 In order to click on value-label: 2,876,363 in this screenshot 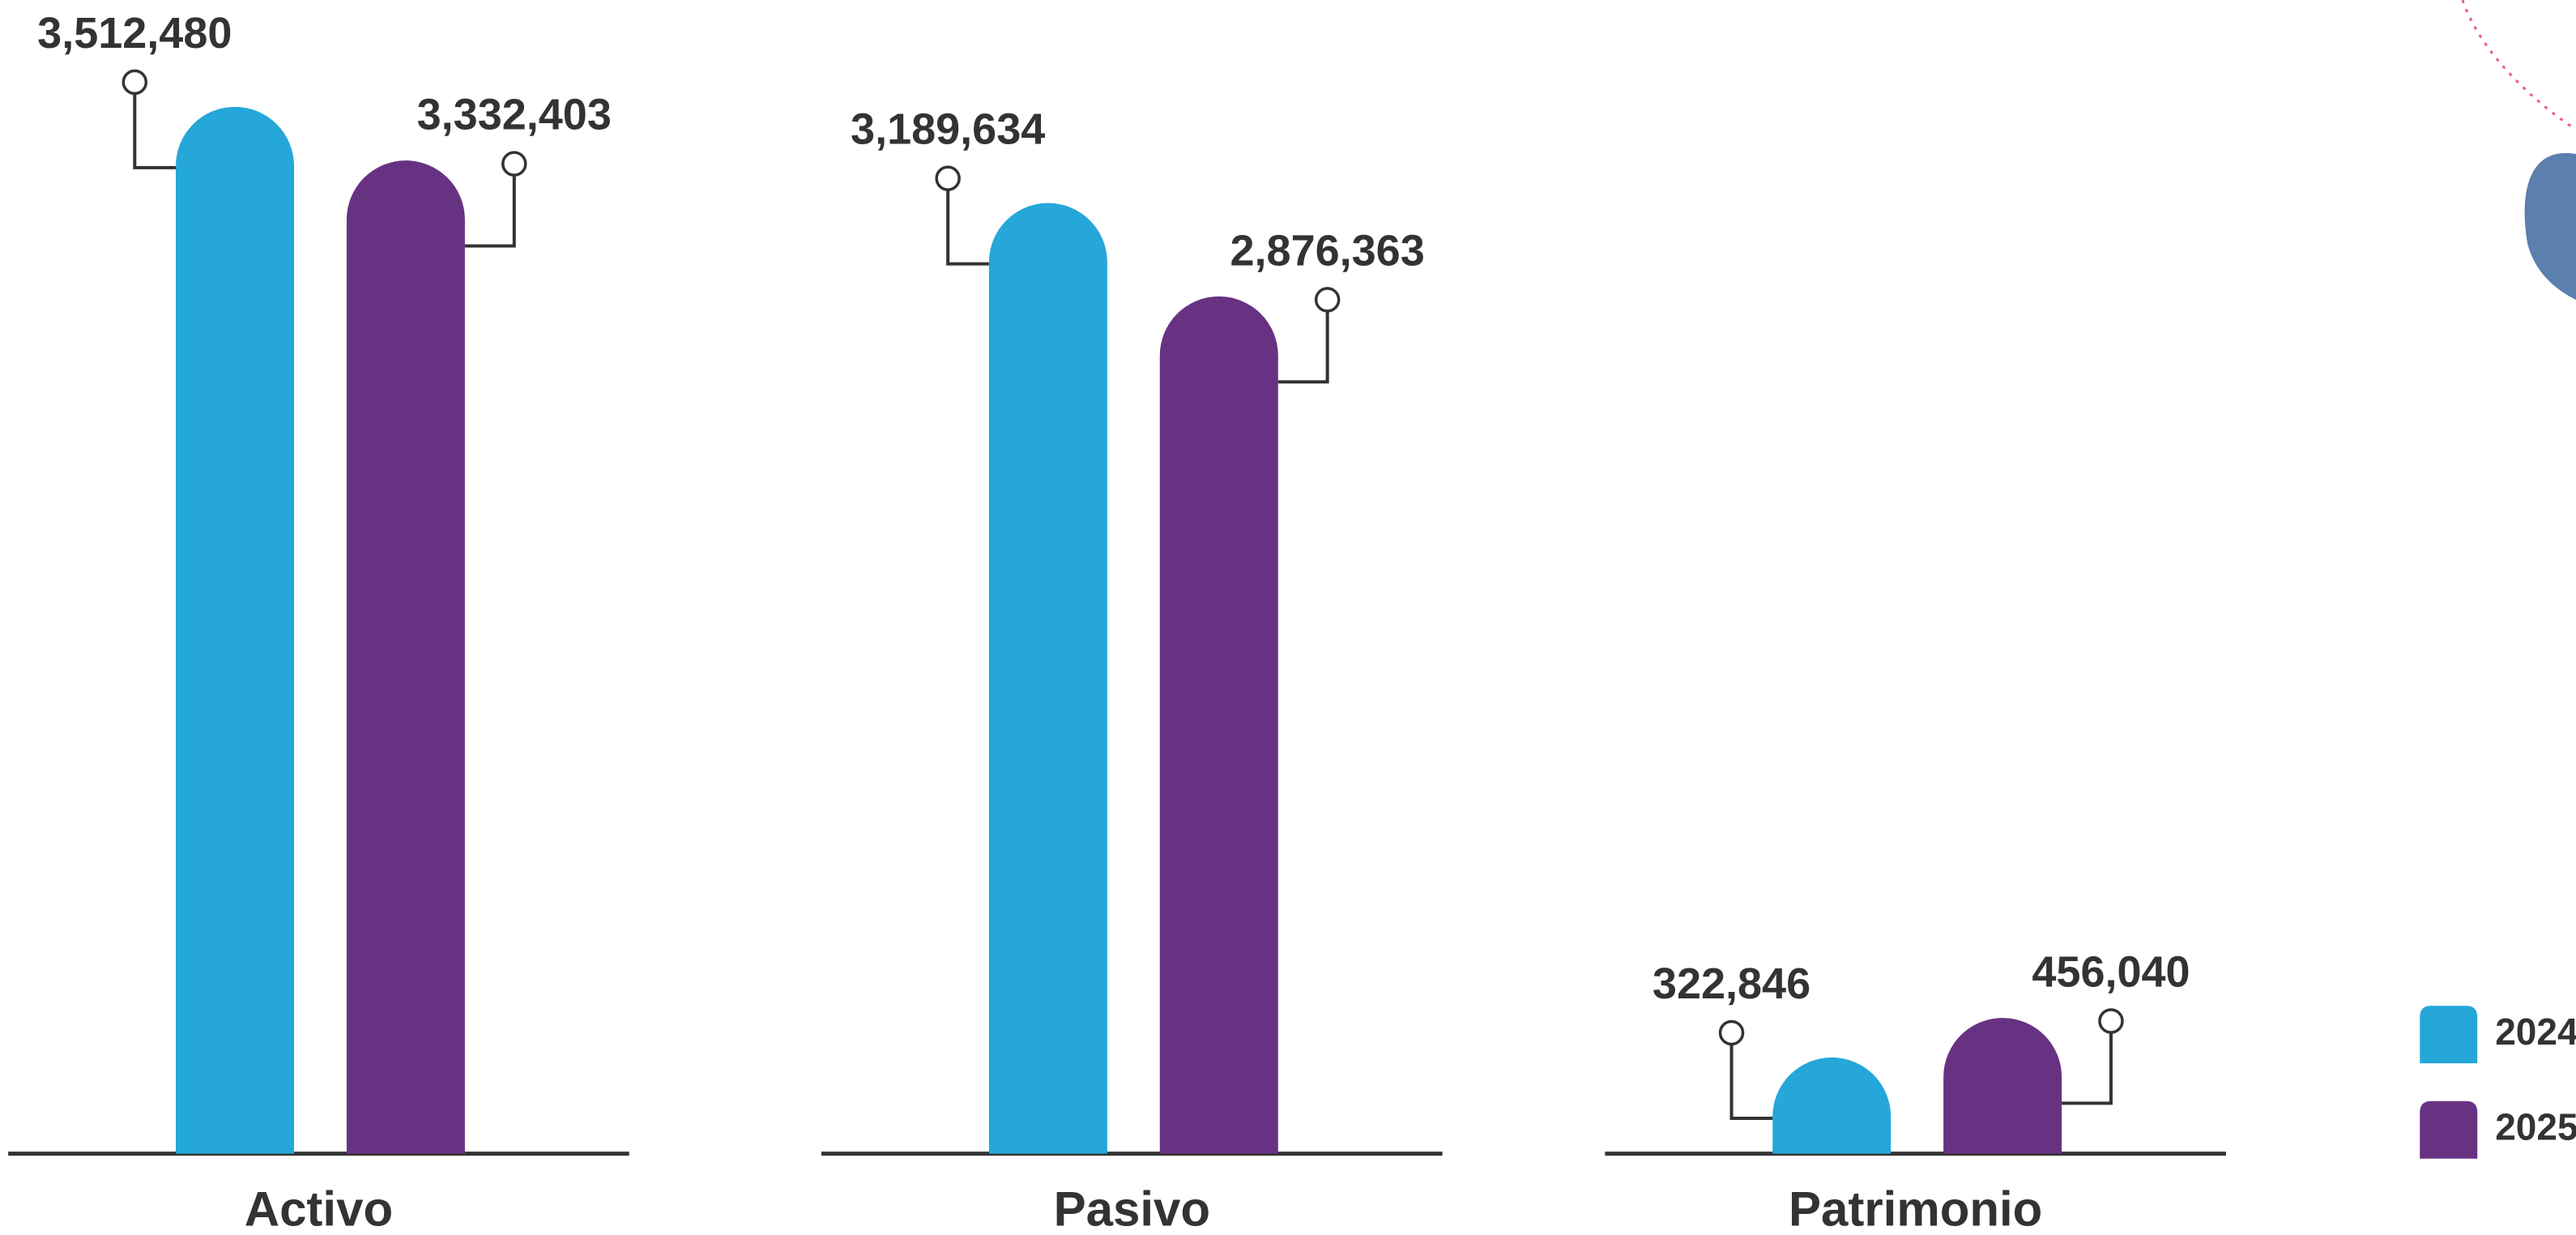, I will do `click(1327, 251)`.